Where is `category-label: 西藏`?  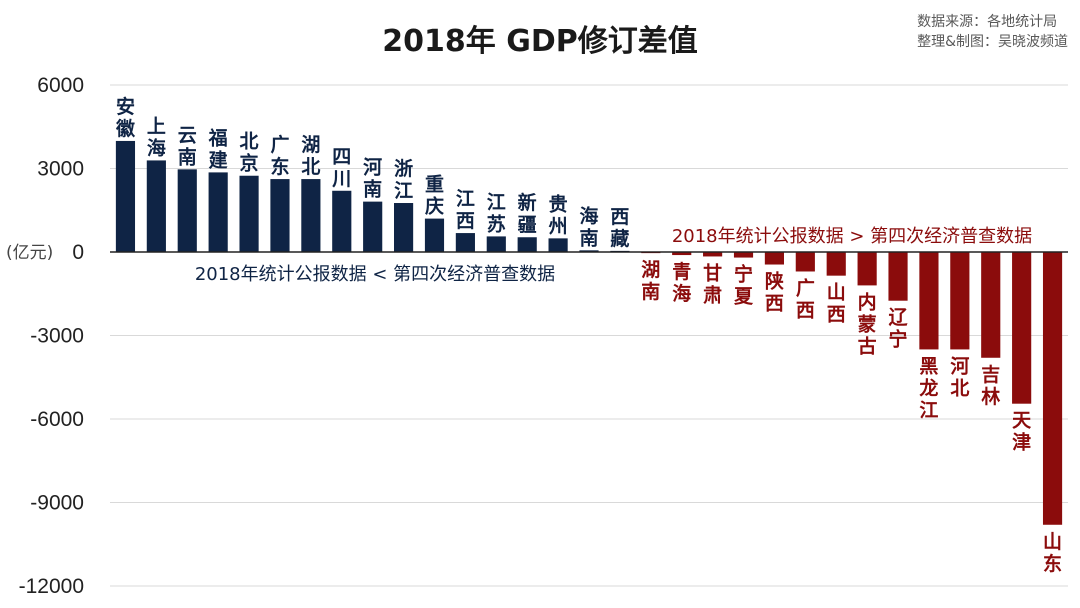
category-label: 西藏 is located at coordinates (619, 228).